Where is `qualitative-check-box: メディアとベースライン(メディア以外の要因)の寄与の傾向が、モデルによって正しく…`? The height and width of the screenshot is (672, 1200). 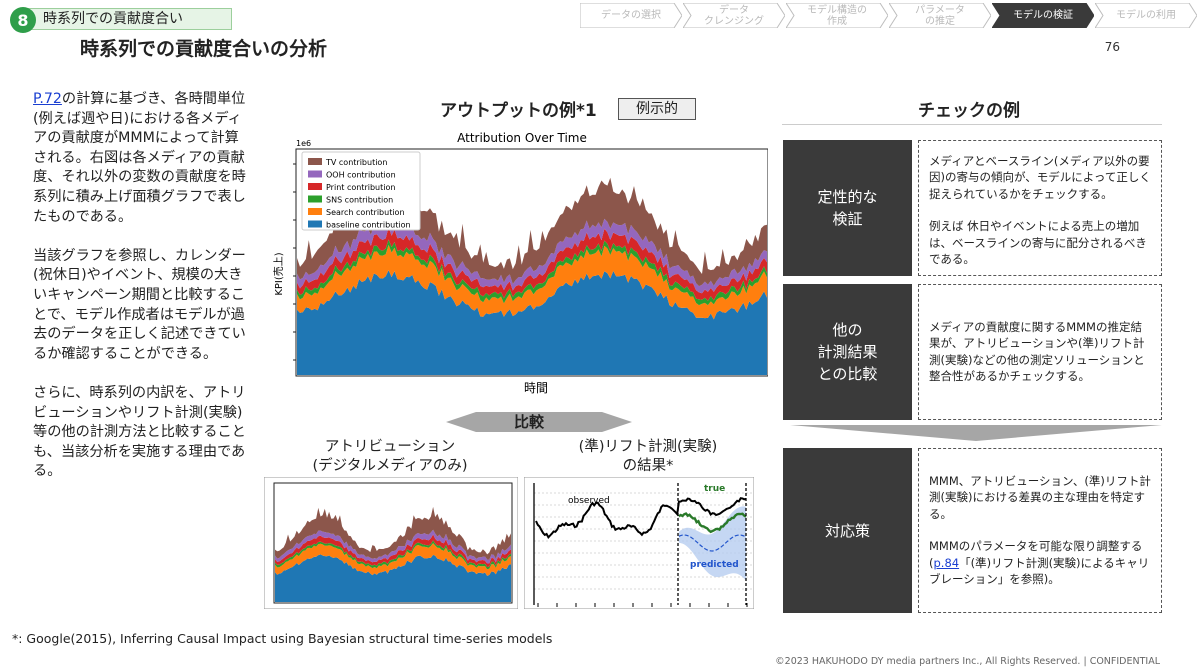
qualitative-check-box: メディアとベースライン(メディア以外の要因)の寄与の傾向が、モデルによって正しく… is located at coordinates (1040, 208).